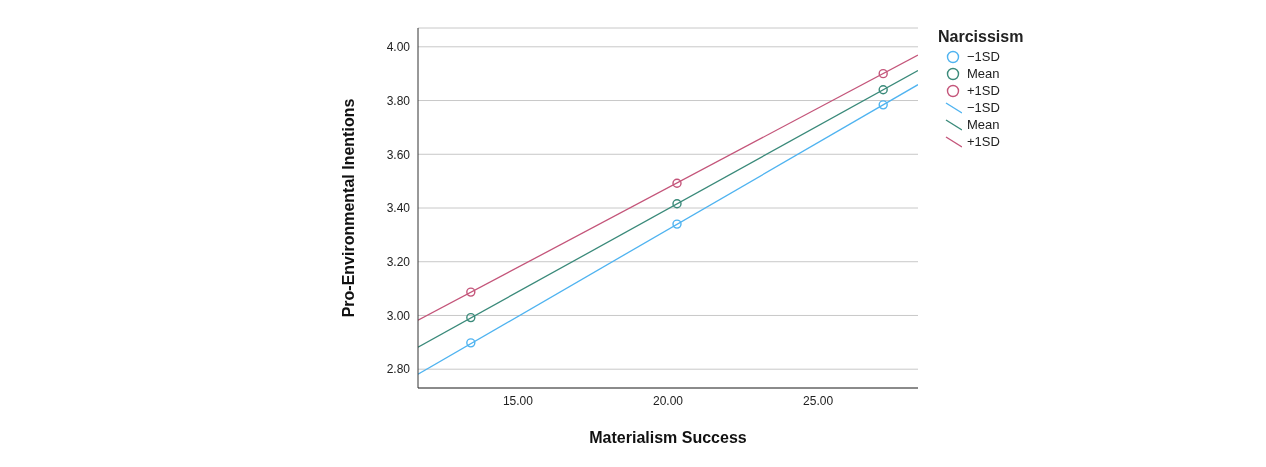 The image size is (1266, 467). I want to click on y-tick-label: 4.00, so click(398, 47).